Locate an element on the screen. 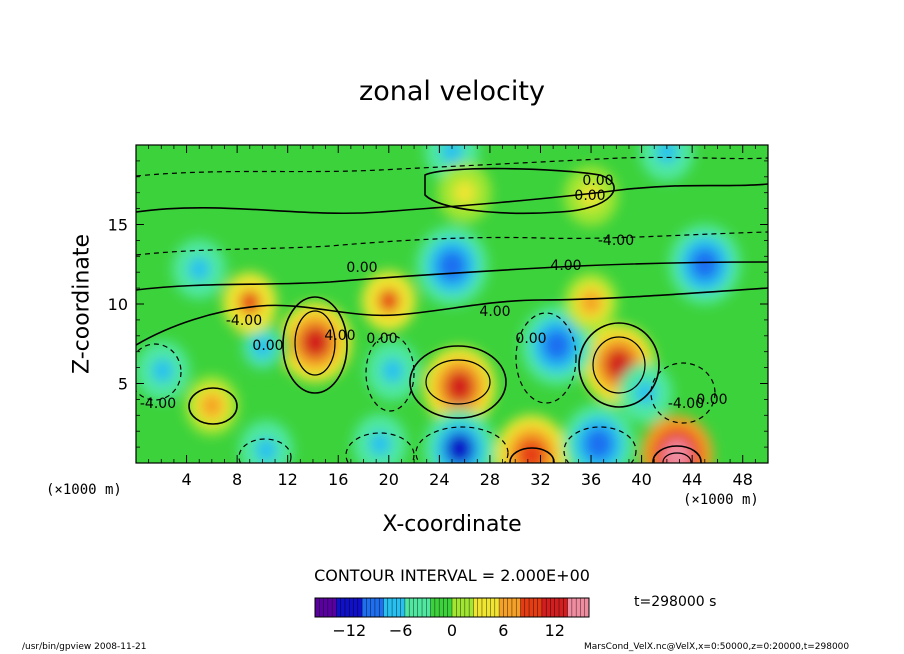 This screenshot has width=904, height=654. y-tick-label: 10 is located at coordinates (118, 304).